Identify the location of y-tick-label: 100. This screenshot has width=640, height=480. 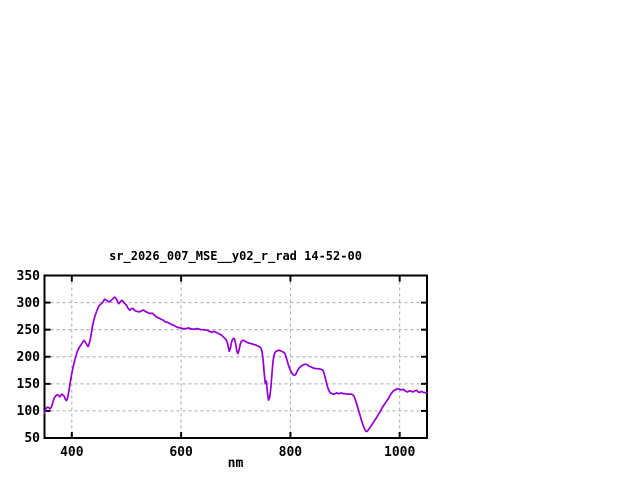
(28, 411).